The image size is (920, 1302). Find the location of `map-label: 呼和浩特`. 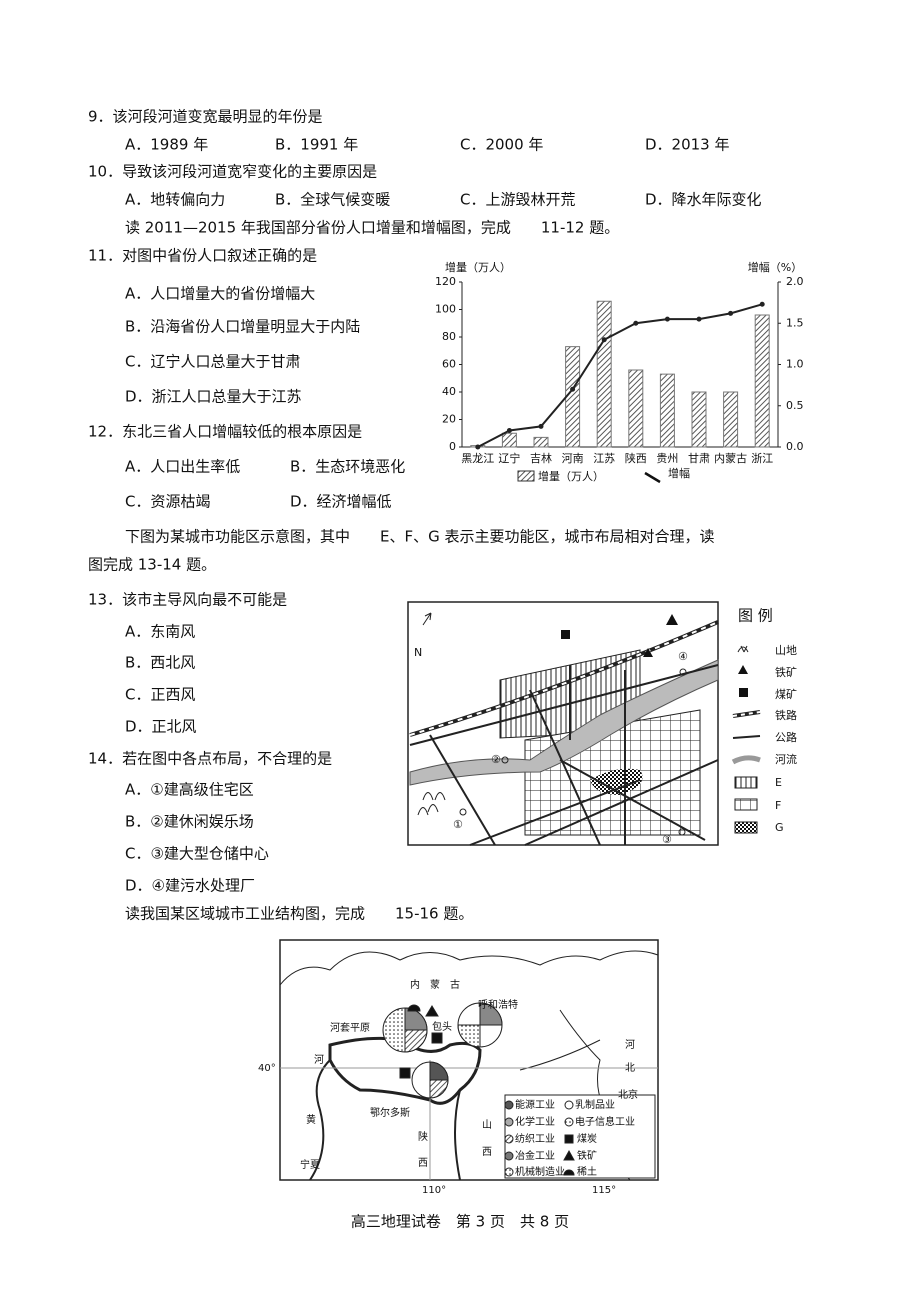

map-label: 呼和浩特 is located at coordinates (498, 1005).